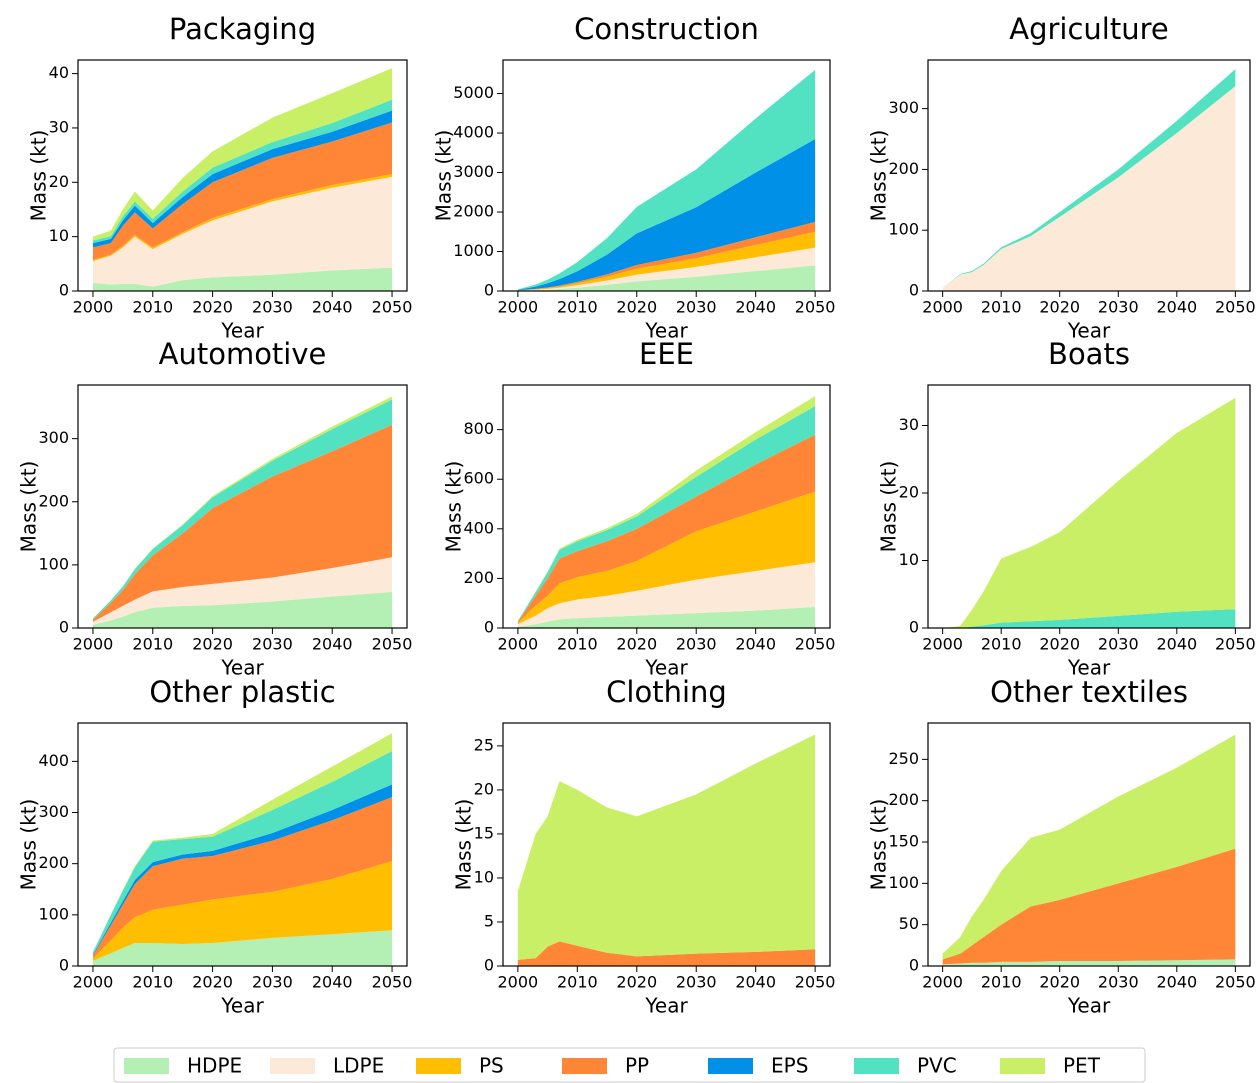 The height and width of the screenshot is (1083, 1259). Describe the element at coordinates (903, 758) in the screenshot. I see `y-tick-label: 250` at that location.